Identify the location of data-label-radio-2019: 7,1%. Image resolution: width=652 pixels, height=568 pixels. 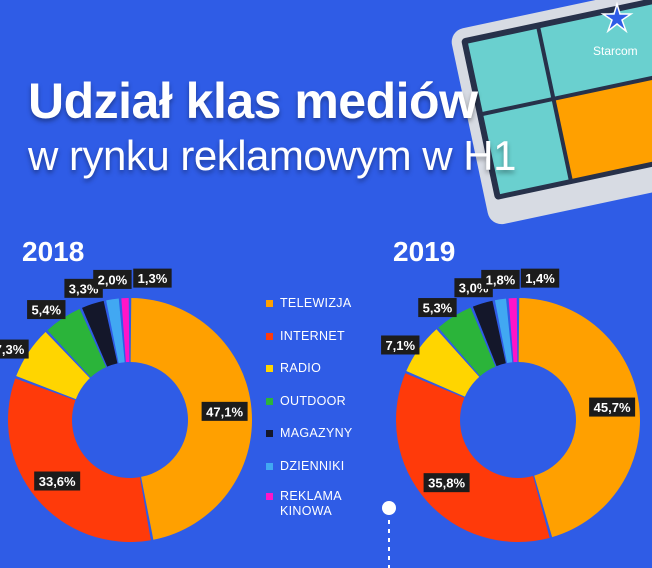
(400, 345).